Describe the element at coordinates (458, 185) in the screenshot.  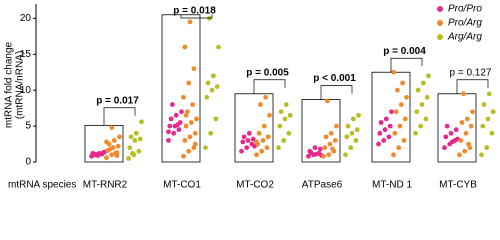
I see `x-tick-label: MT-CYB` at that location.